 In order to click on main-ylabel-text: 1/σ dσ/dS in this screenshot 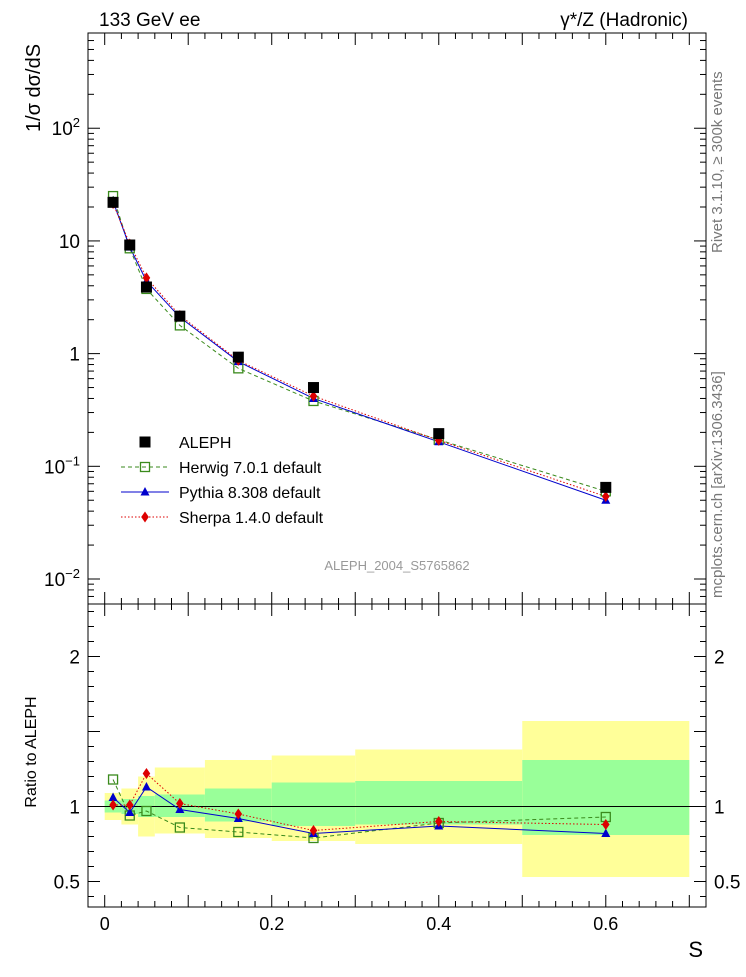, I will do `click(34, 88)`.